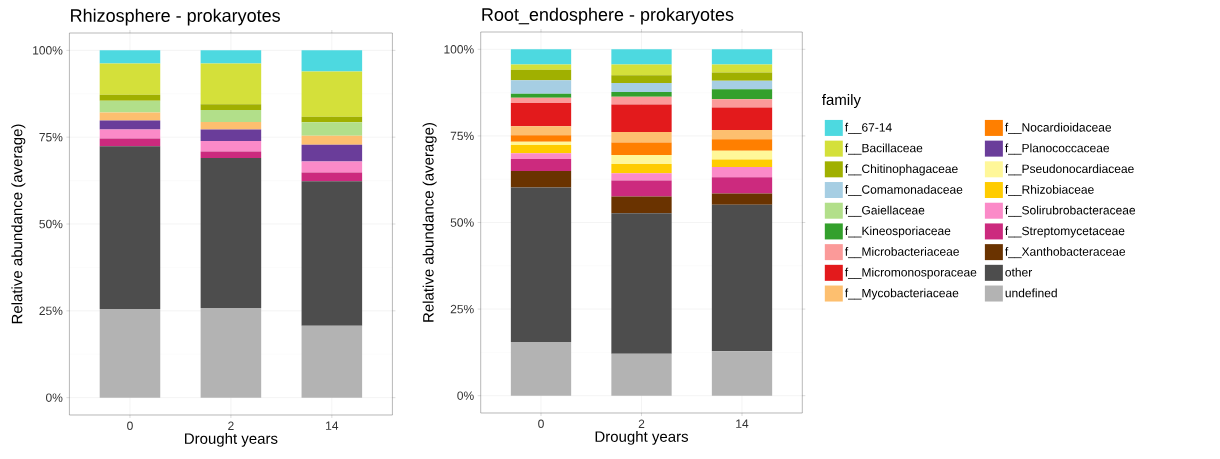 The width and height of the screenshot is (1220, 459). Describe the element at coordinates (1019, 272) in the screenshot. I see `legend-label: other` at that location.